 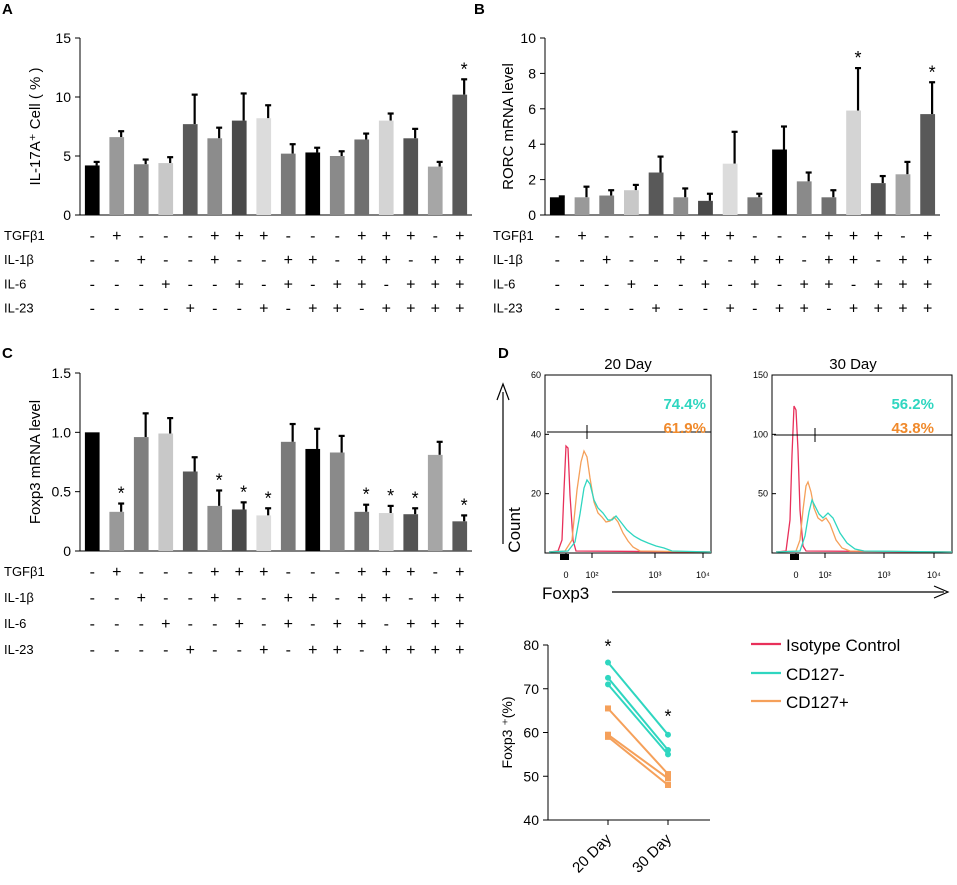 What do you see at coordinates (503, 391) in the screenshot?
I see `count-arrowhead-icon` at bounding box center [503, 391].